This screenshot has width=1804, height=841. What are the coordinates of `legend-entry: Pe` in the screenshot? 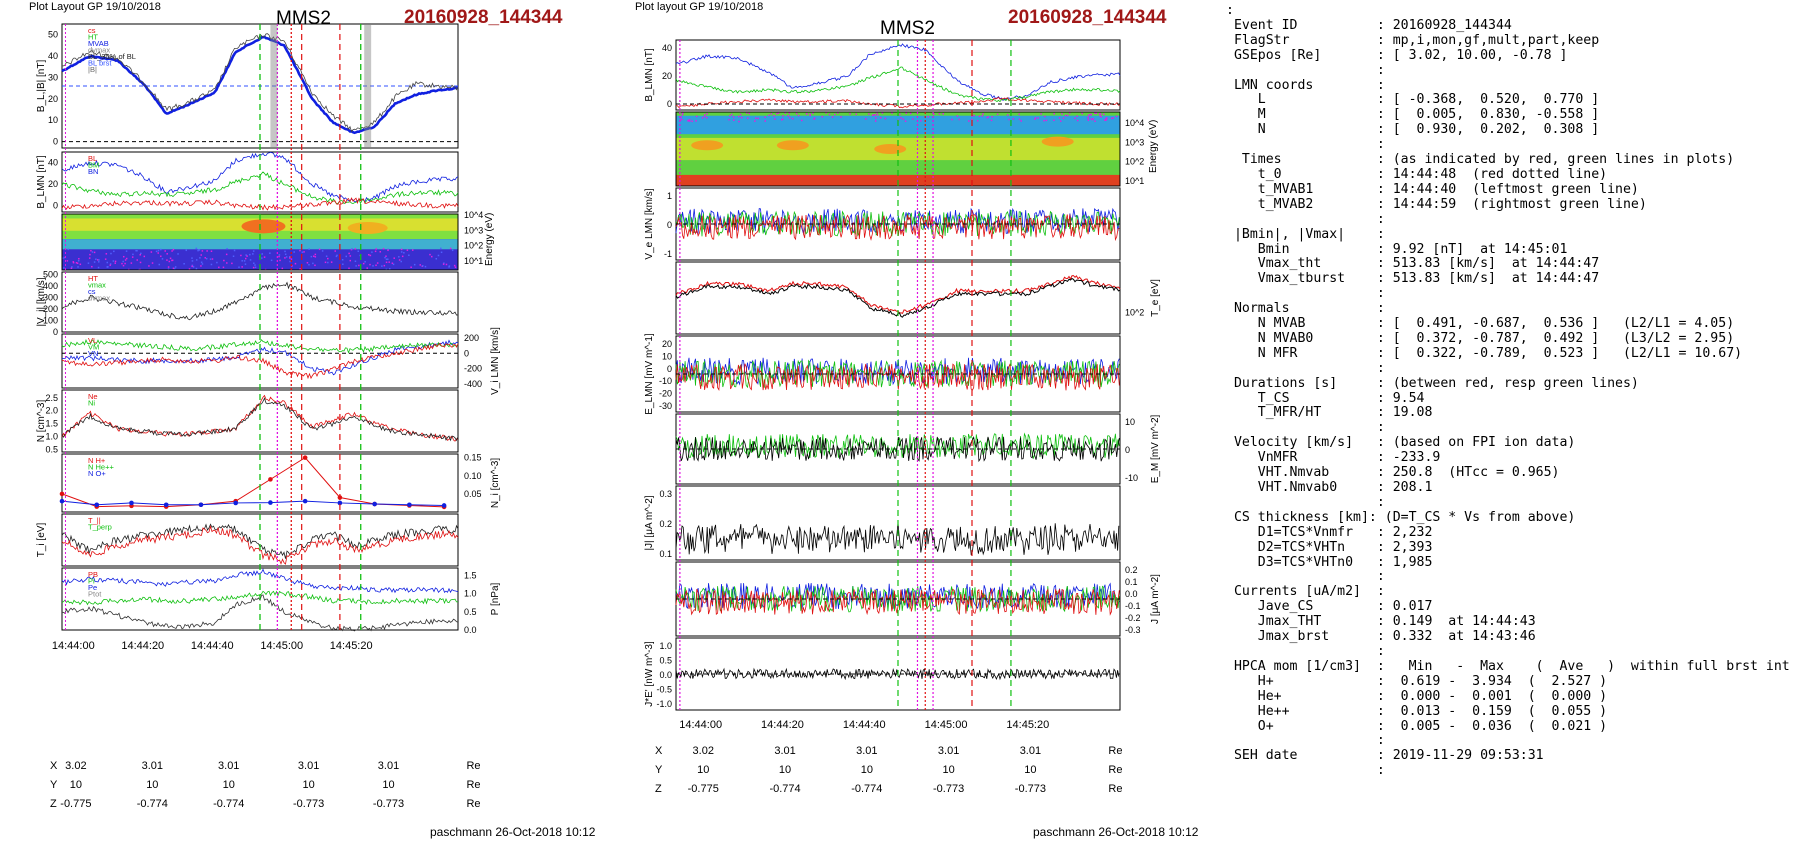 It's located at (92, 587).